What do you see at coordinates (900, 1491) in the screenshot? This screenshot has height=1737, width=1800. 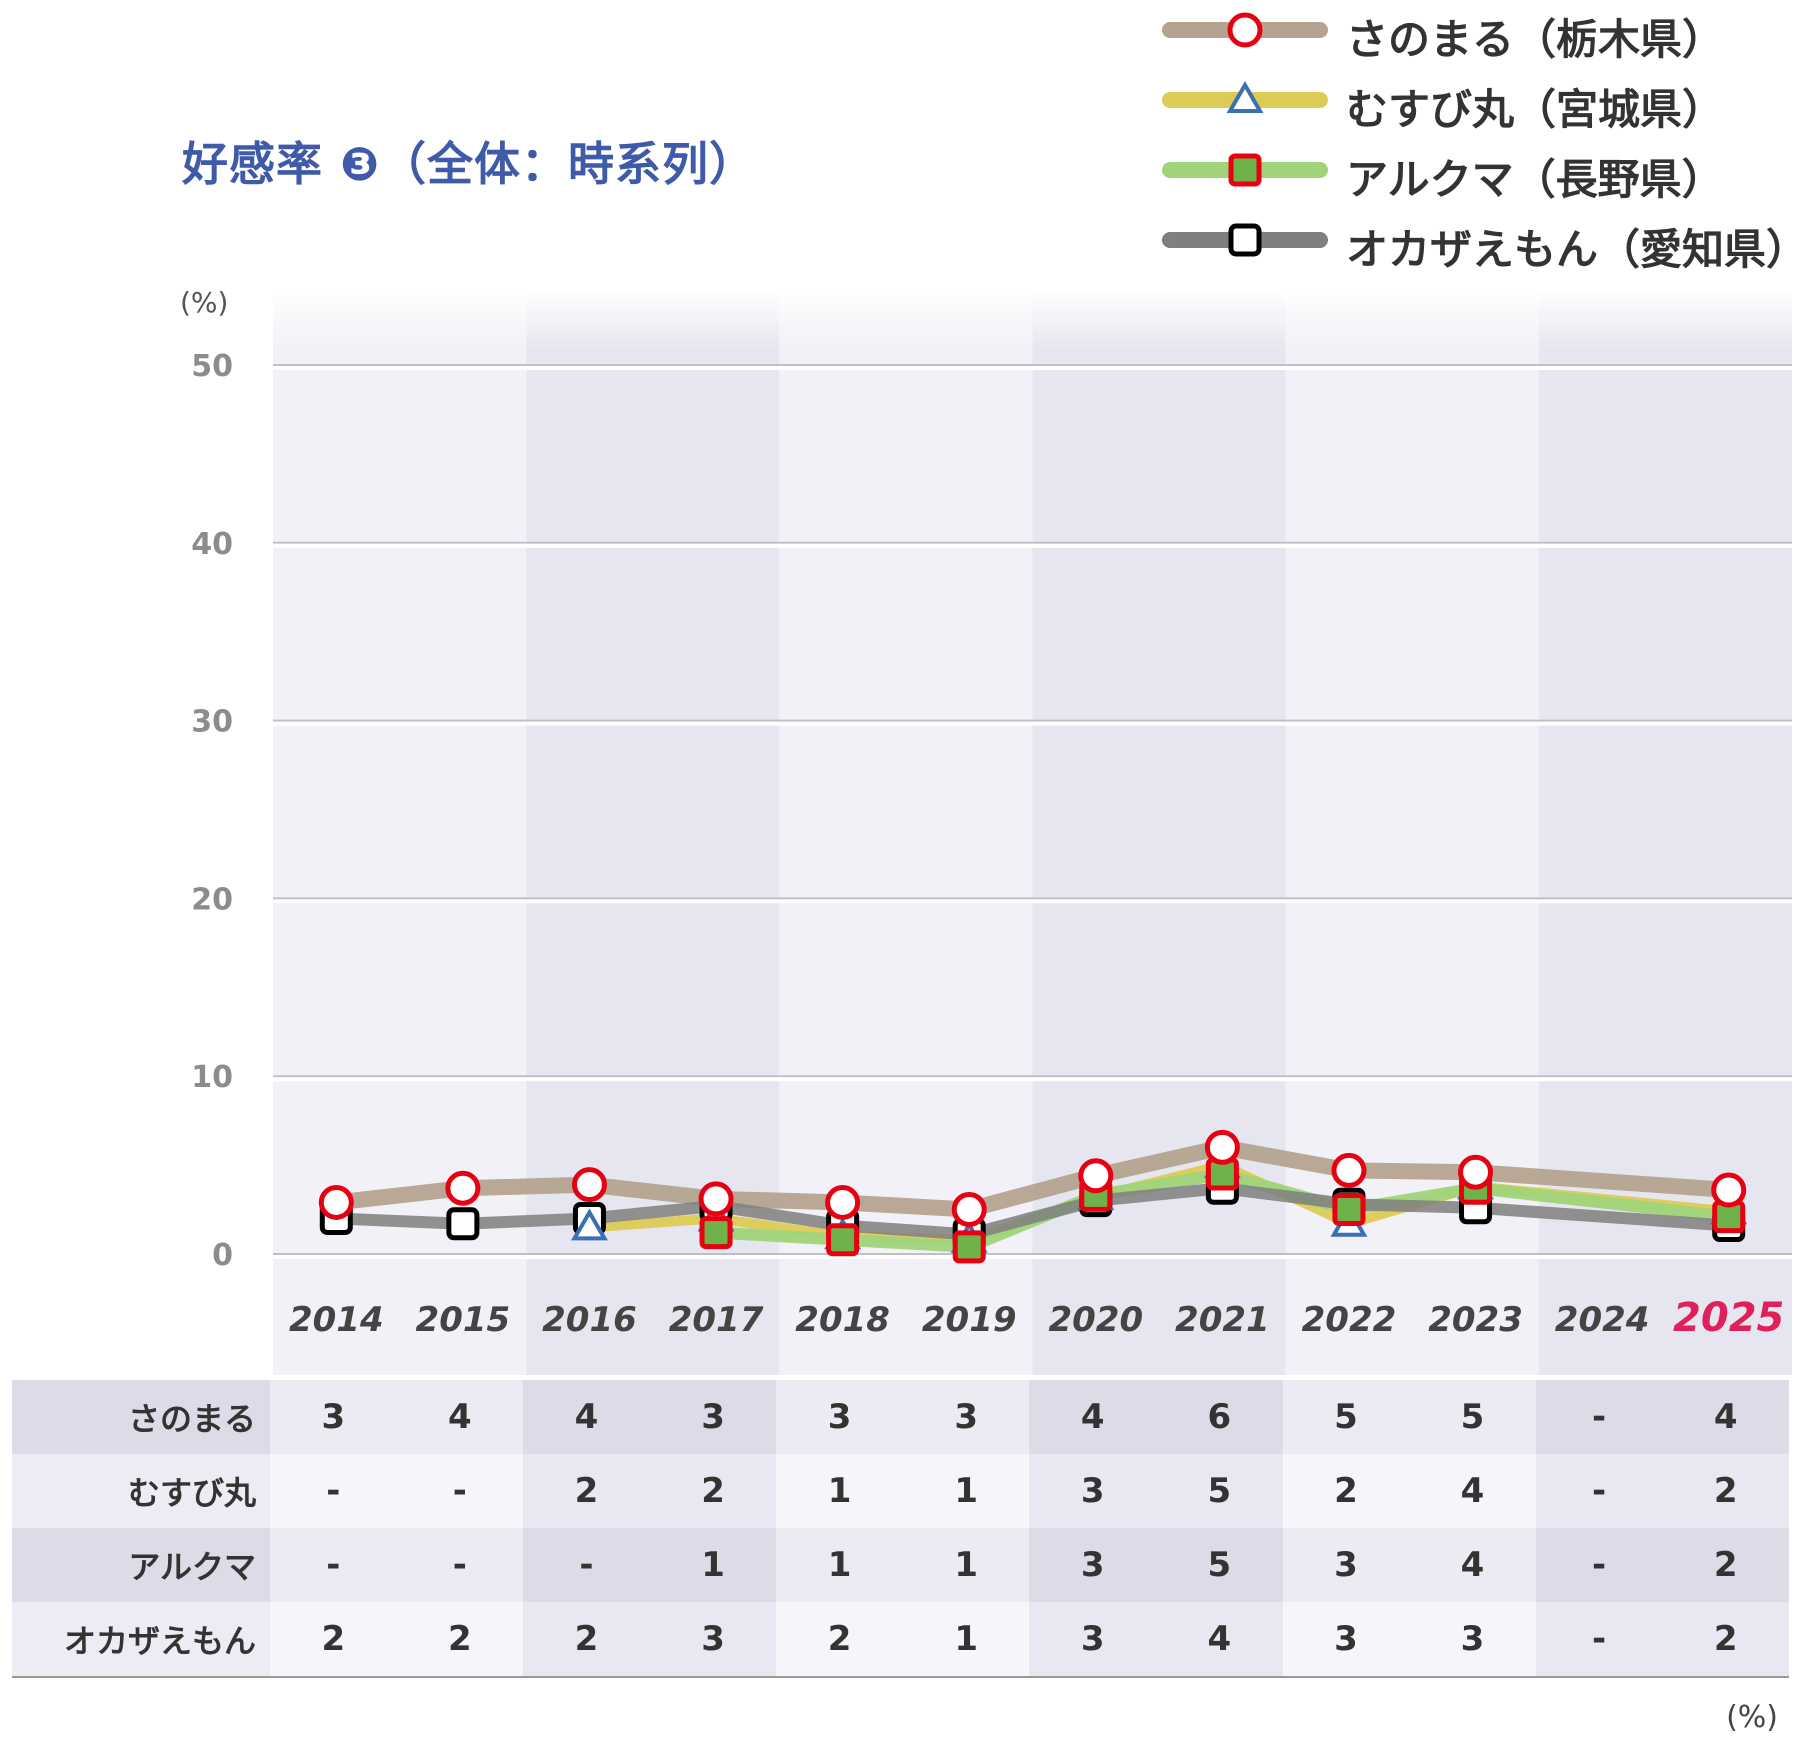 I see `table-row: むすび丸 - -2 2 1 1 3 5 2 4-2` at bounding box center [900, 1491].